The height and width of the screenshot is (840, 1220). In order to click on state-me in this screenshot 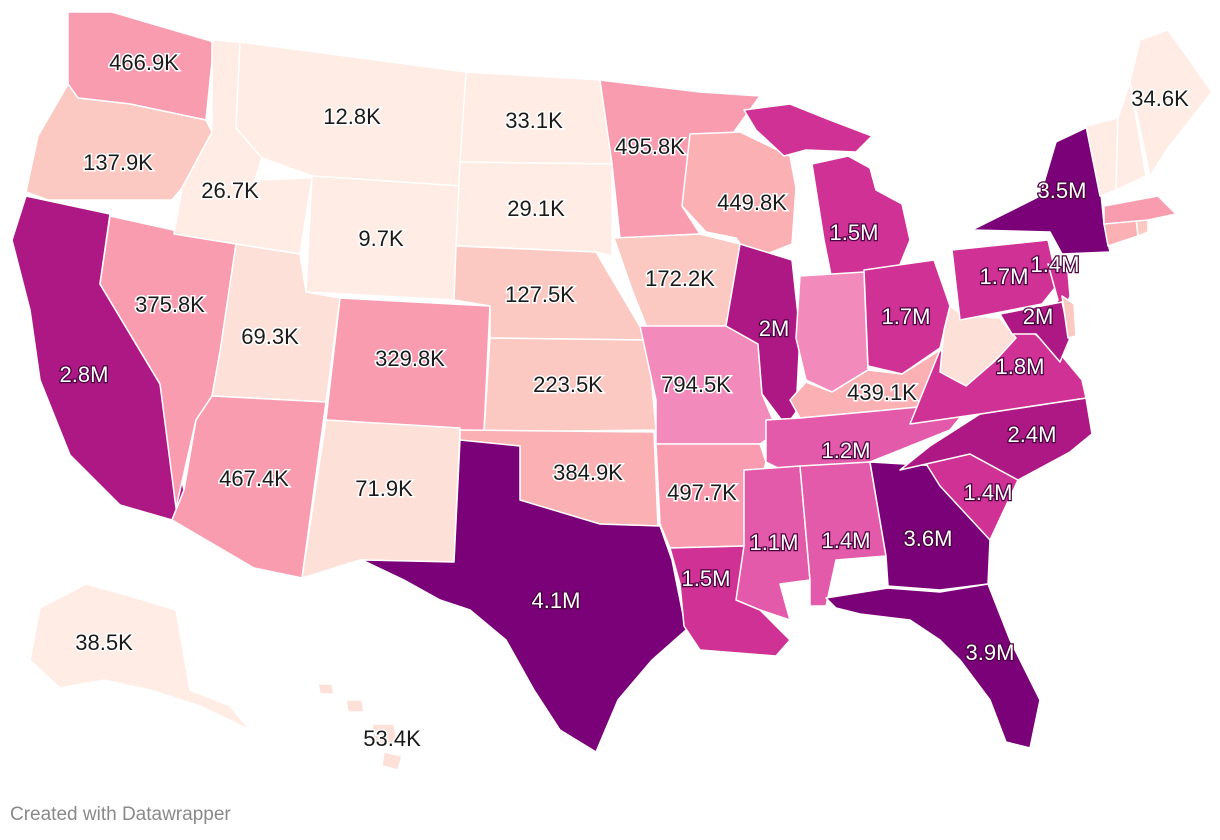, I will do `click(1171, 103)`.